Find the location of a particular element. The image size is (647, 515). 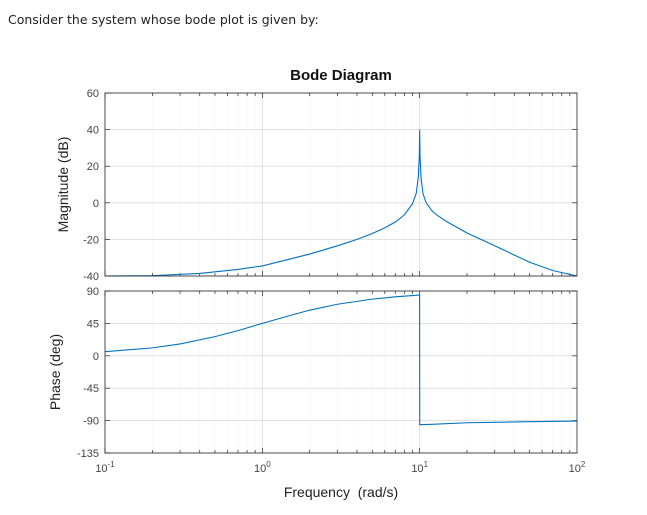

x-tick-label: 10⁰ is located at coordinates (262, 467).